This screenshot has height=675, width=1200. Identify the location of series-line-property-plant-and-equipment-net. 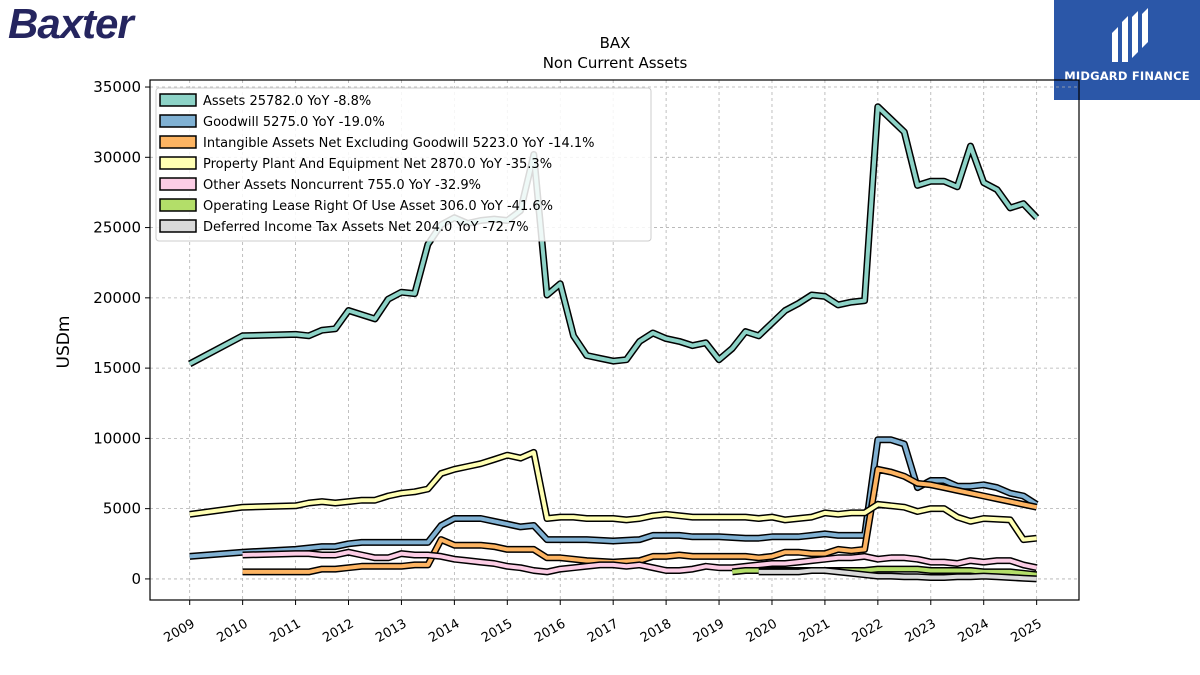
(613, 496).